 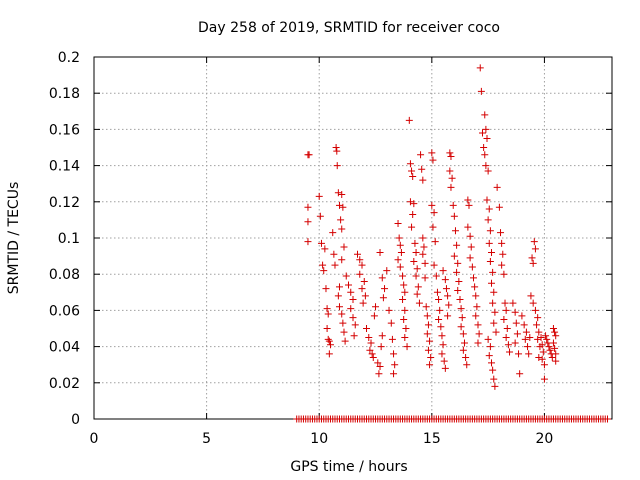 I want to click on y-tick-label: 0.12, so click(x=64, y=203).